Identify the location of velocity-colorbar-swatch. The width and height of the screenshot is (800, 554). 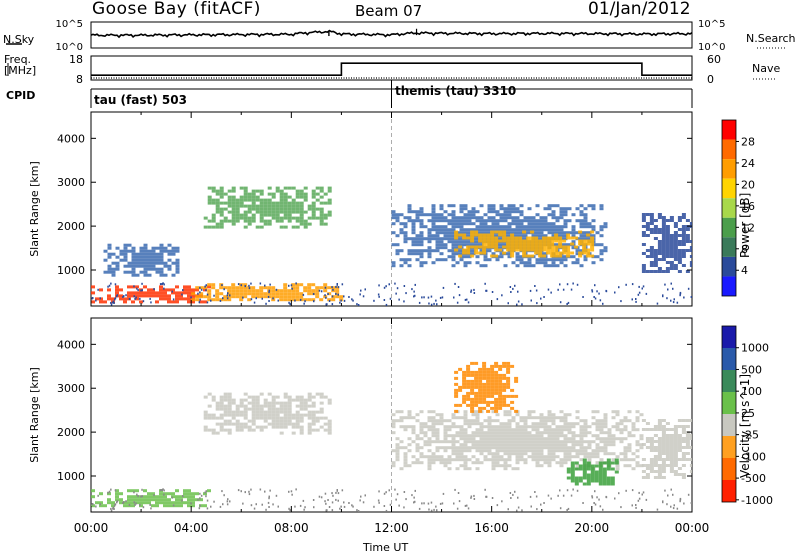
(729, 447).